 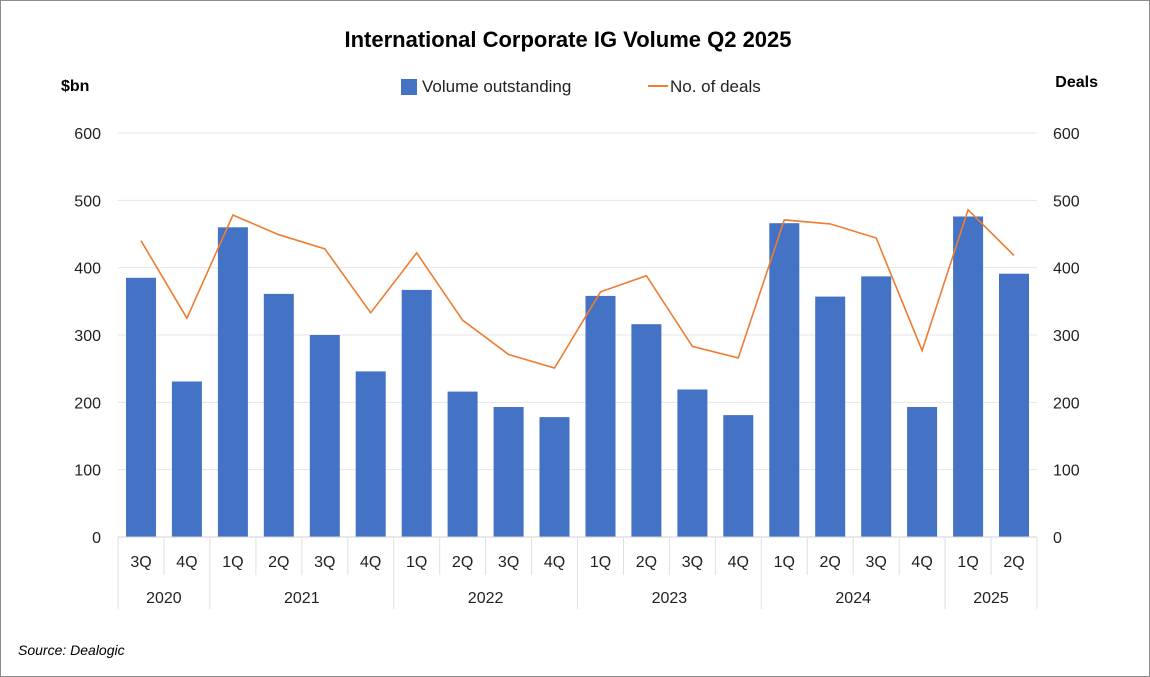 I want to click on right-tick-label: 500, so click(x=1066, y=201).